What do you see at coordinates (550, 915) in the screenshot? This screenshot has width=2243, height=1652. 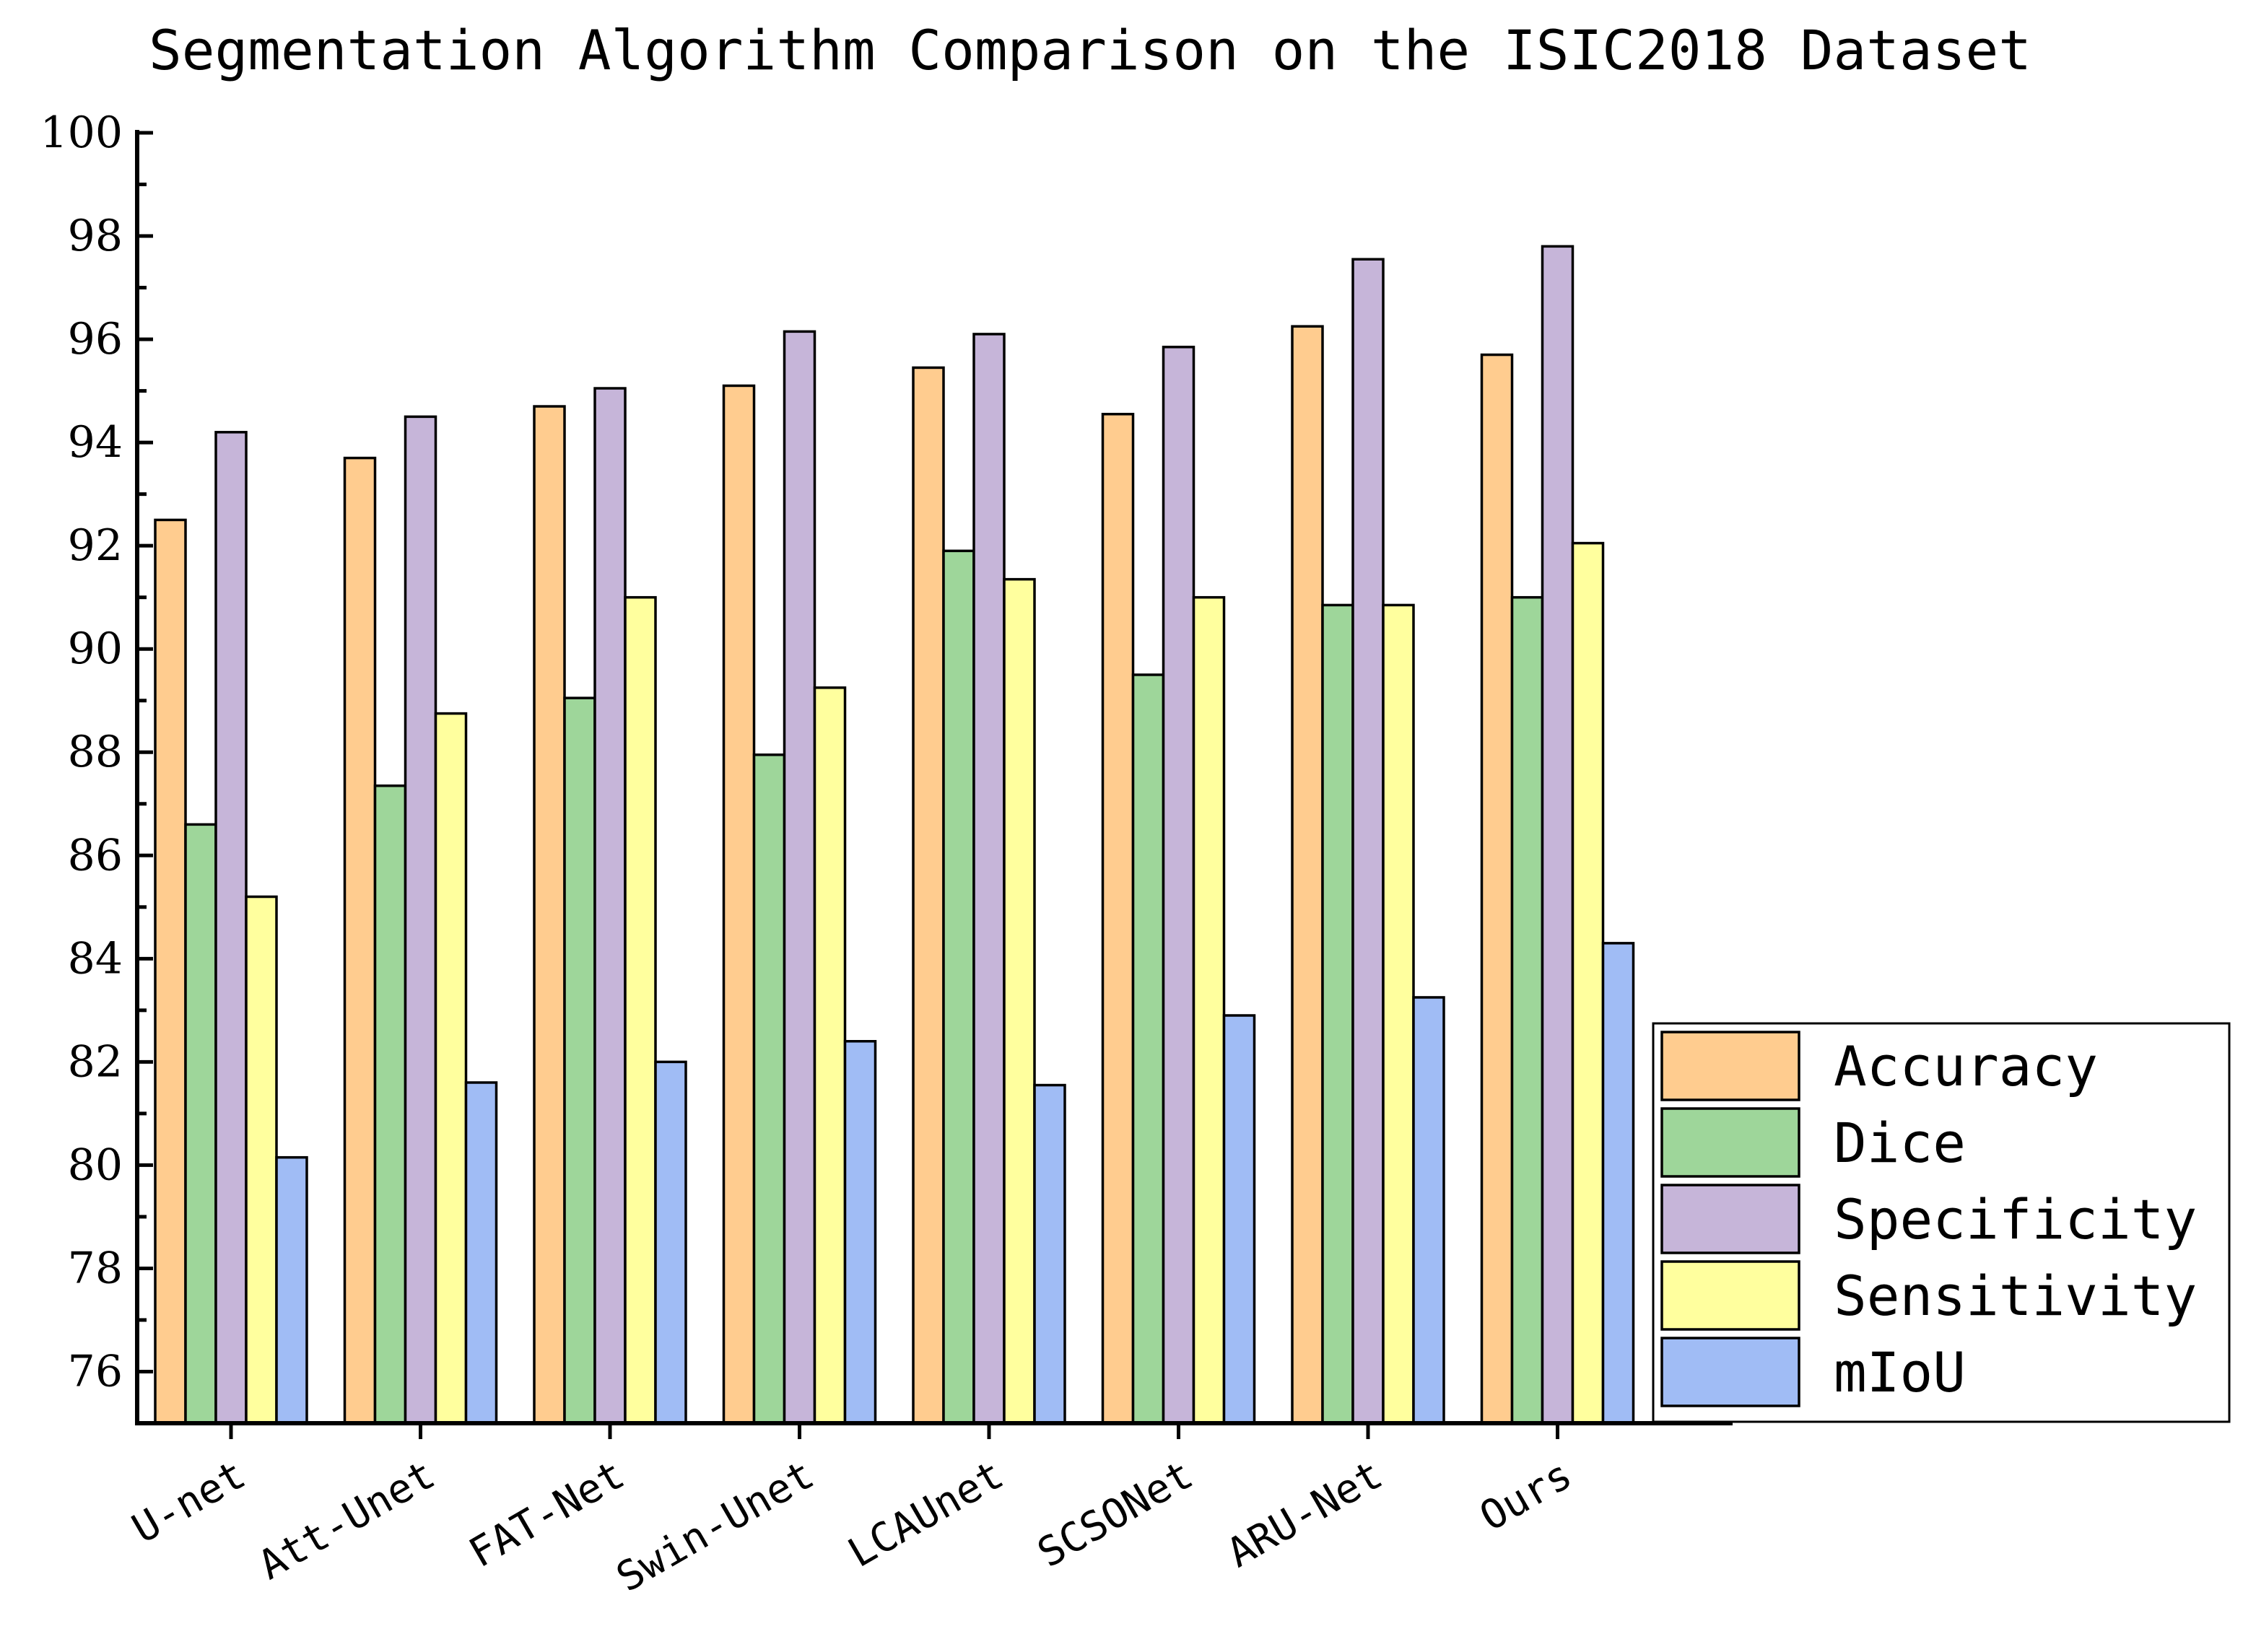 I see `bar-accuracy-fat-net` at bounding box center [550, 915].